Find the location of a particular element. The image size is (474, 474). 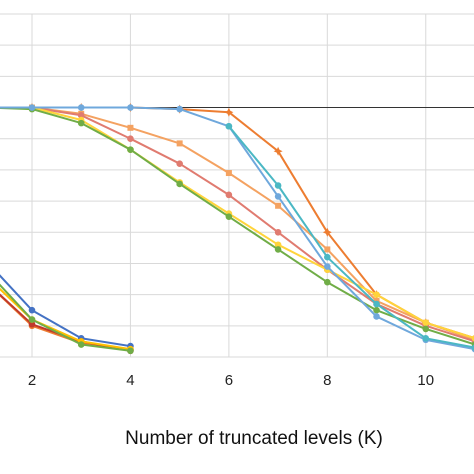

x-tick-label: 4 is located at coordinates (130, 380).